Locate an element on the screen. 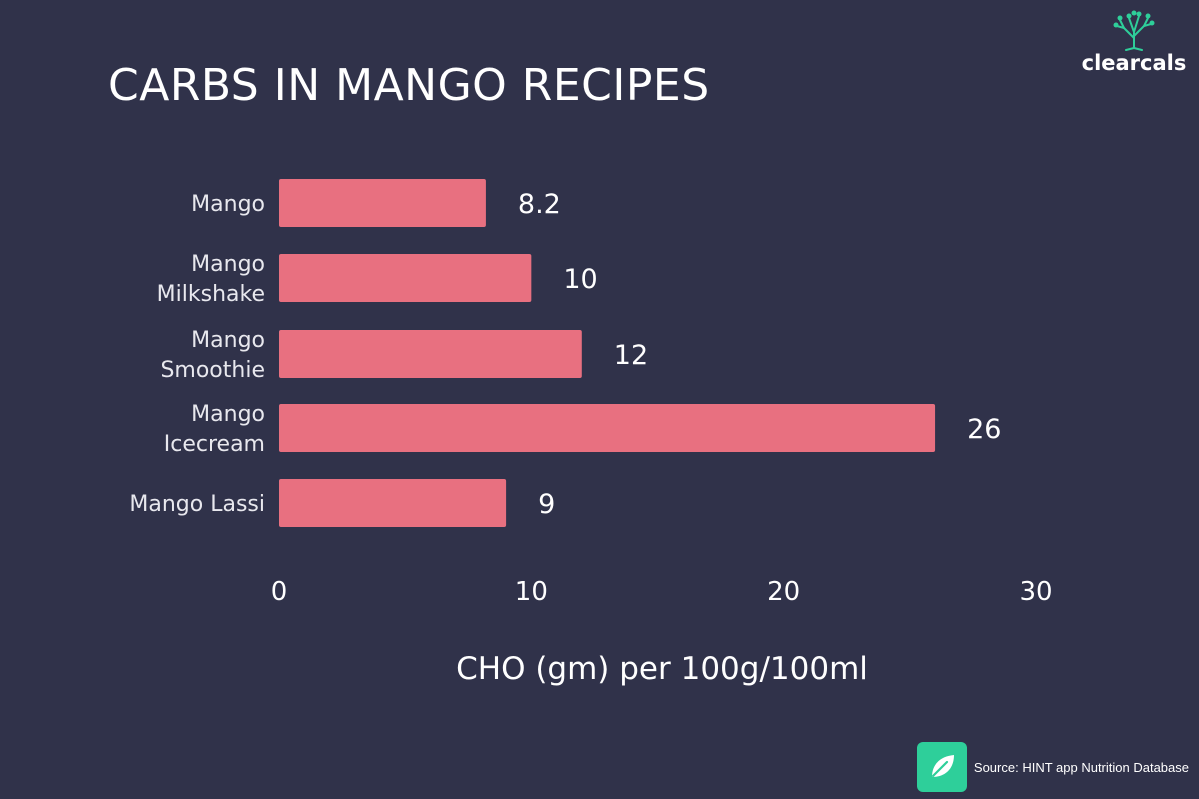 The height and width of the screenshot is (799, 1199). source-text: Source: HINT app Nutrition Database is located at coordinates (1081, 767).